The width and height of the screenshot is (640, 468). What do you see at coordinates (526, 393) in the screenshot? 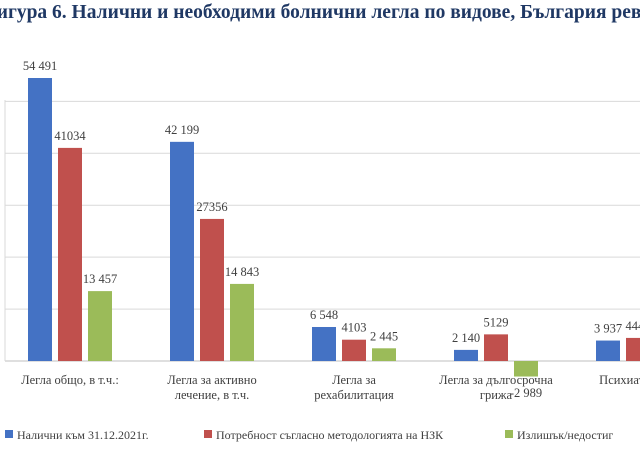
I see `data-label: -2 989` at bounding box center [526, 393].